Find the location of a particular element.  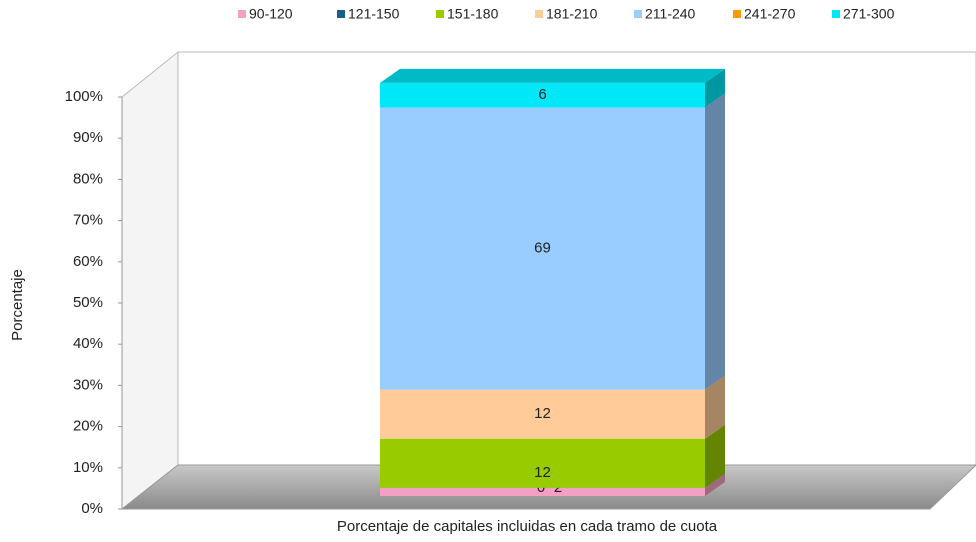

legend-label: 151-180 is located at coordinates (473, 14).